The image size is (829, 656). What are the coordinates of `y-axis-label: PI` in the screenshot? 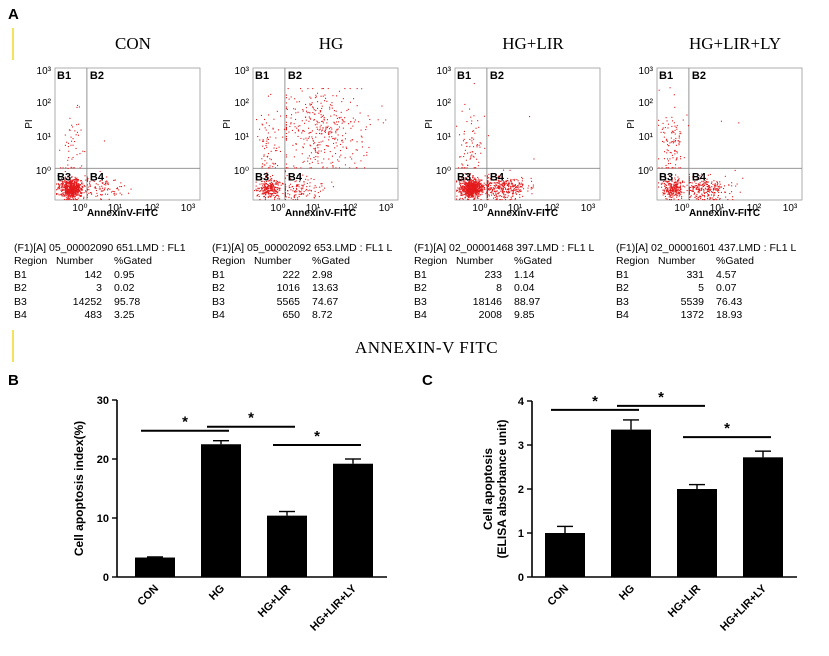 It's located at (631, 123).